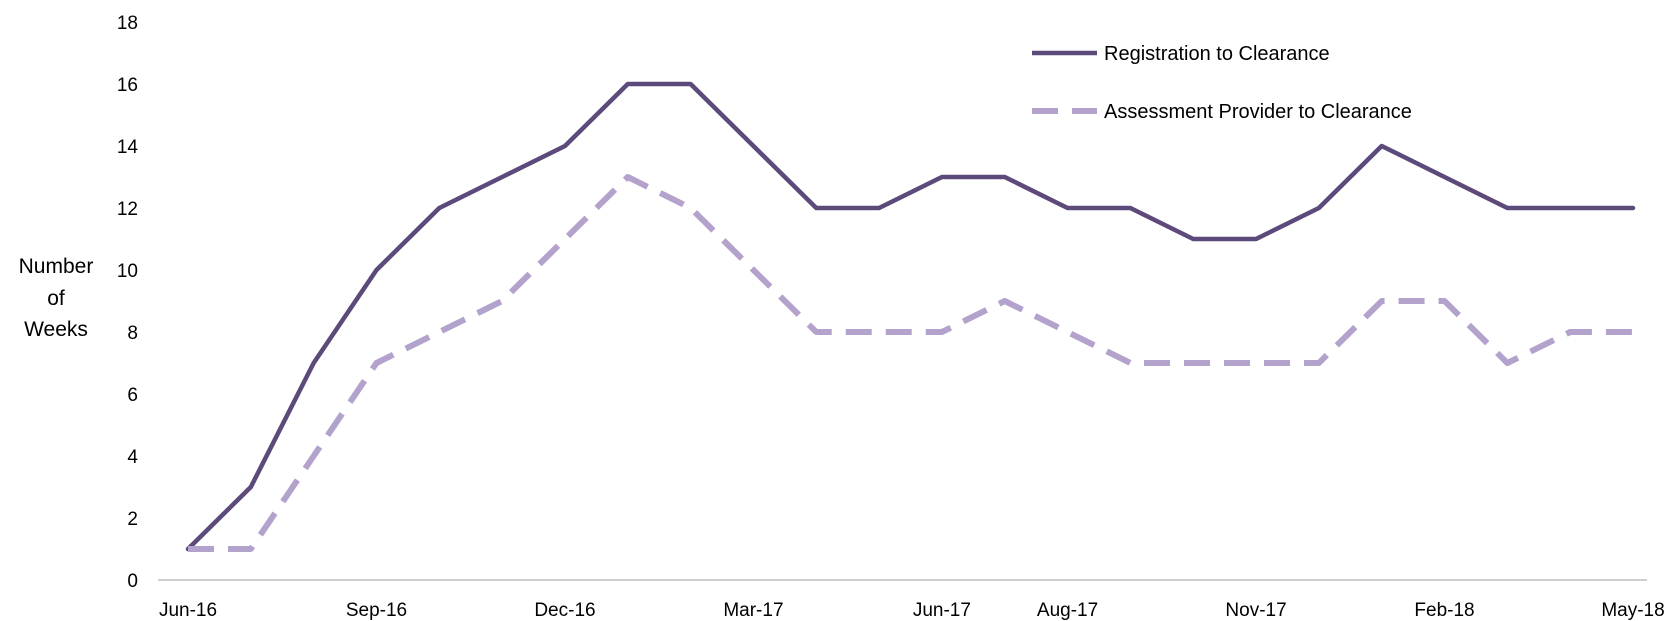  What do you see at coordinates (128, 302) in the screenshot?
I see `y-axis-ticks: 0 2 4 6 8 10 12 14 16 18` at bounding box center [128, 302].